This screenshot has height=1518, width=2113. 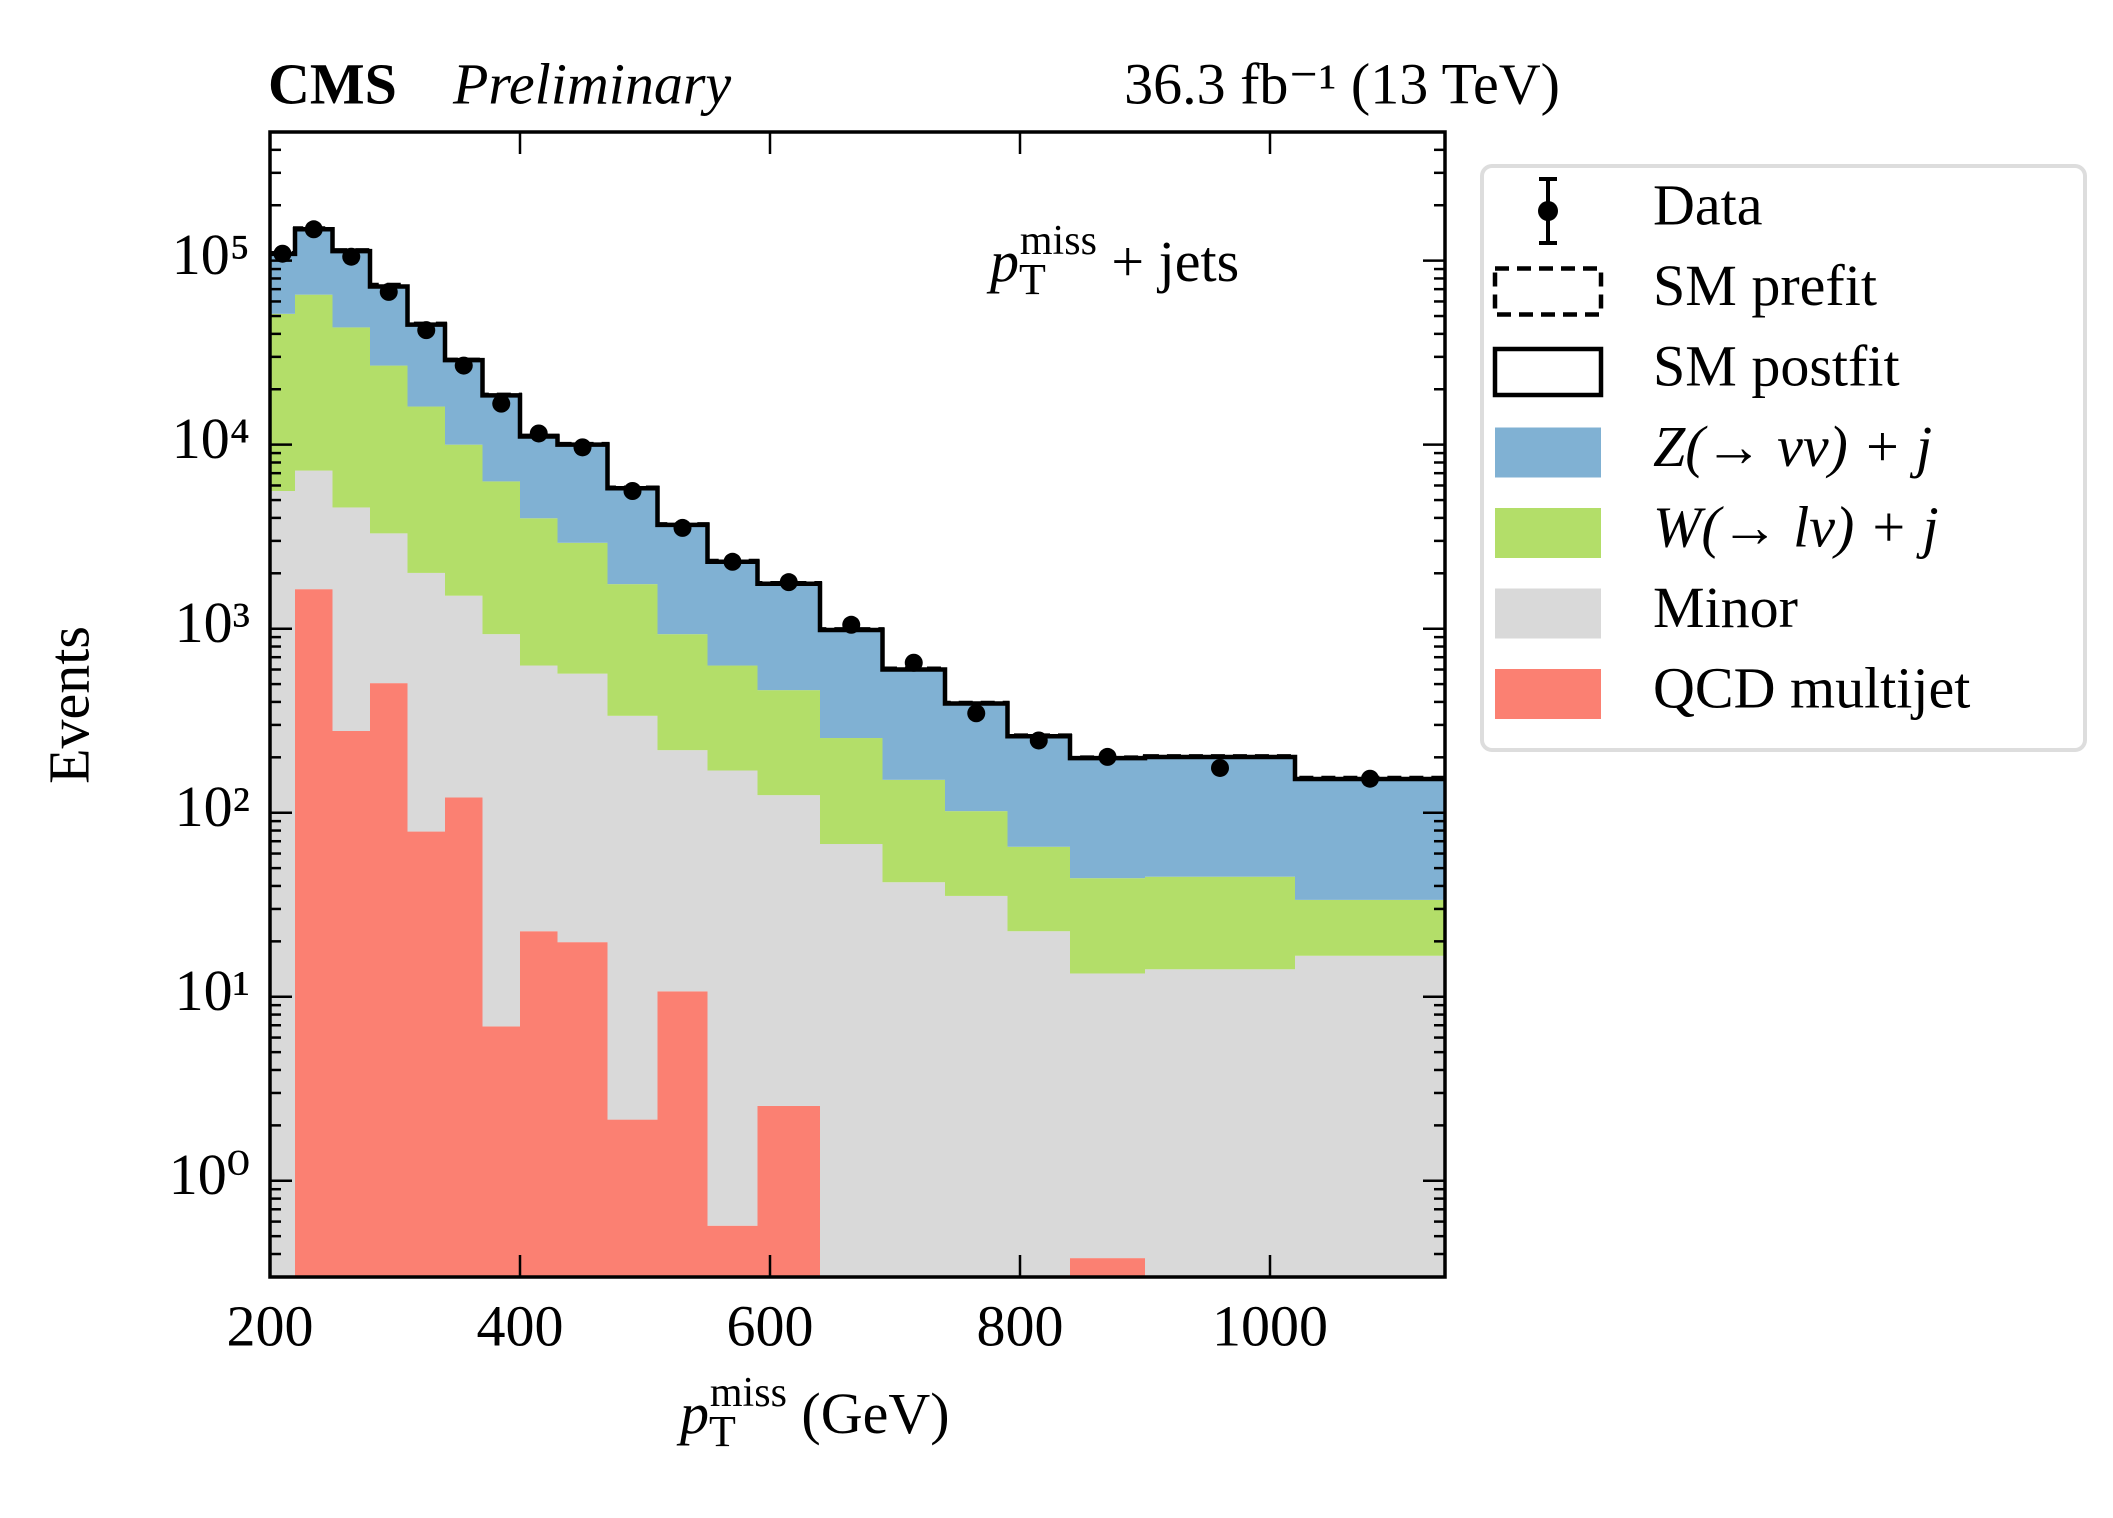 I want to click on x-tick-label: 600, so click(x=770, y=1325).